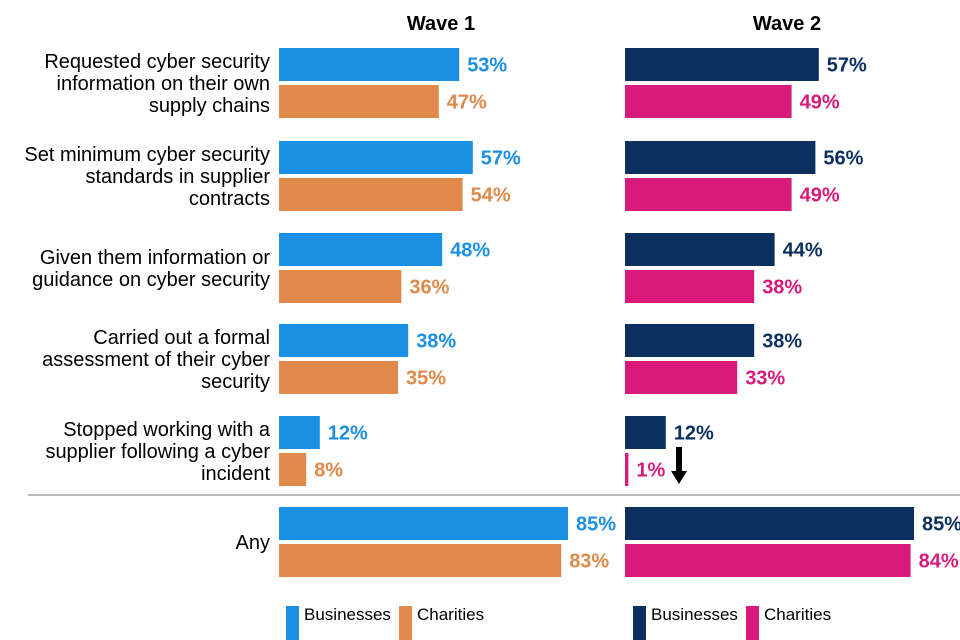 The height and width of the screenshot is (640, 960). I want to click on value-label: 83%, so click(589, 562).